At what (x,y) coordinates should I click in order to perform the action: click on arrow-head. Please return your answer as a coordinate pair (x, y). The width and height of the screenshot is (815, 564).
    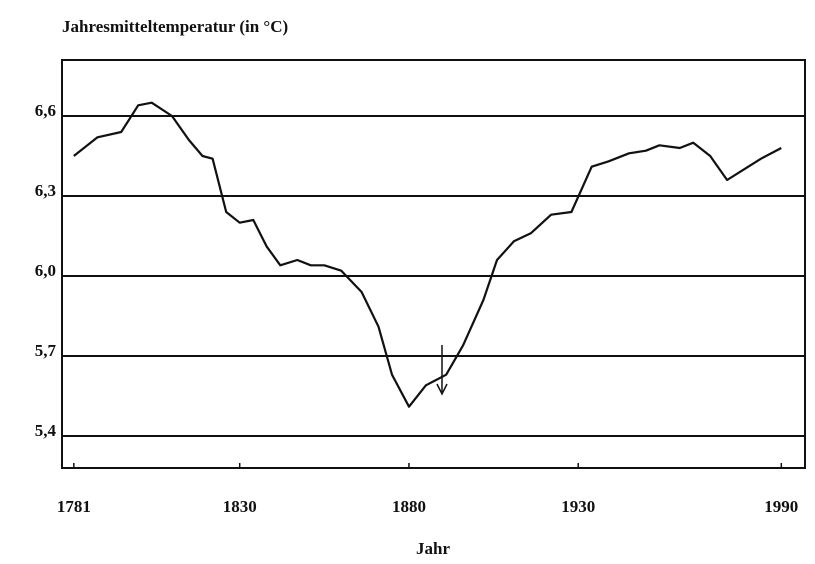
    Looking at the image, I should click on (442, 389).